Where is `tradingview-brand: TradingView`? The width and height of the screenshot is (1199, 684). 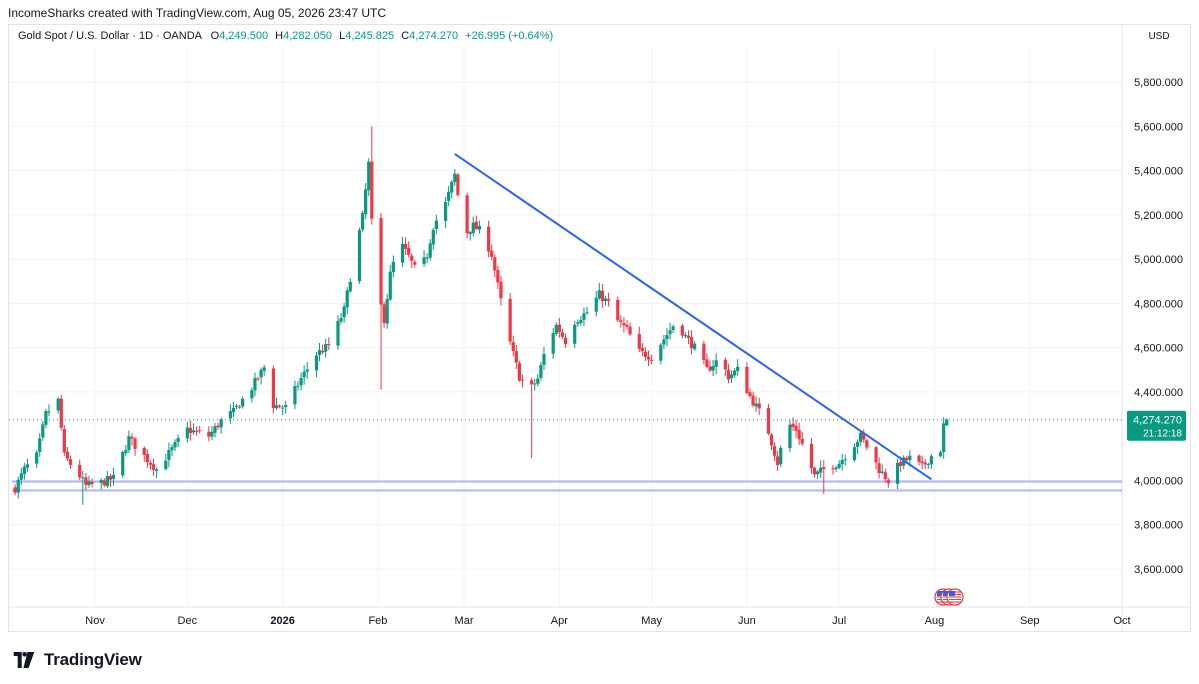 tradingview-brand: TradingView is located at coordinates (93, 659).